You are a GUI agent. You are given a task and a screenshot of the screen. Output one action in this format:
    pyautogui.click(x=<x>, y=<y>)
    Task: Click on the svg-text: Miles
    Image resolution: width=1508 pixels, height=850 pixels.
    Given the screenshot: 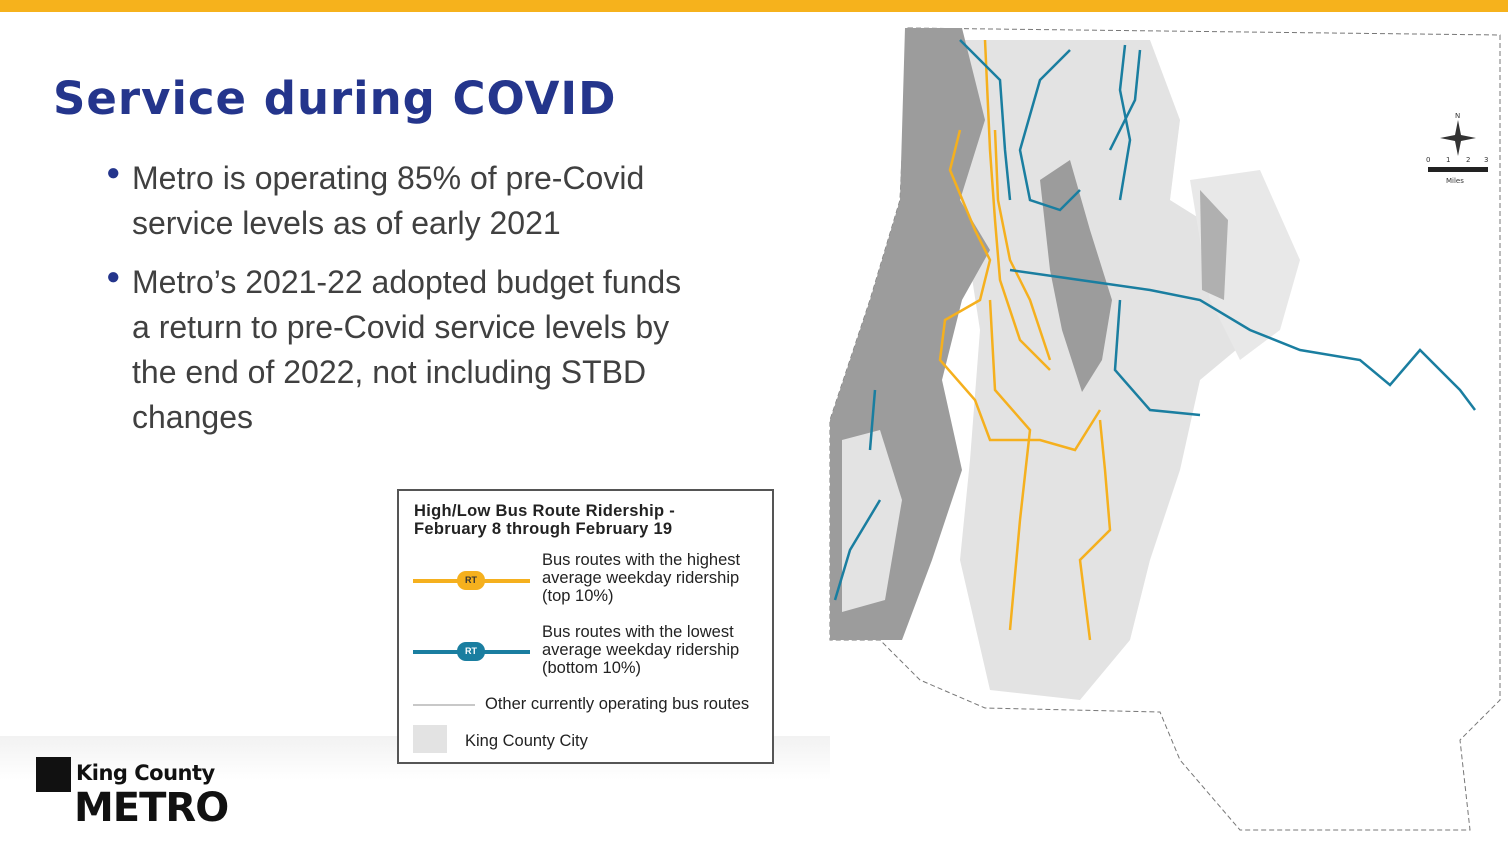 What is the action you would take?
    pyautogui.click(x=1455, y=181)
    